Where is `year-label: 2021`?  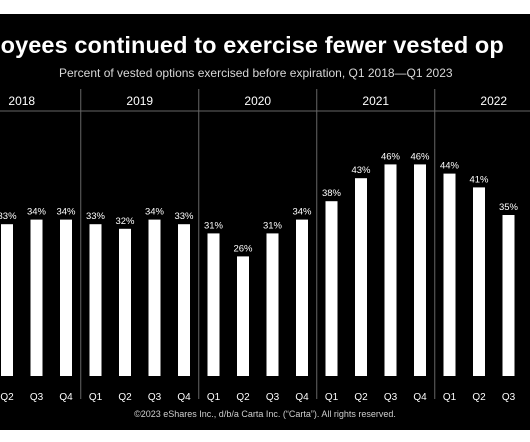 year-label: 2021 is located at coordinates (375, 101).